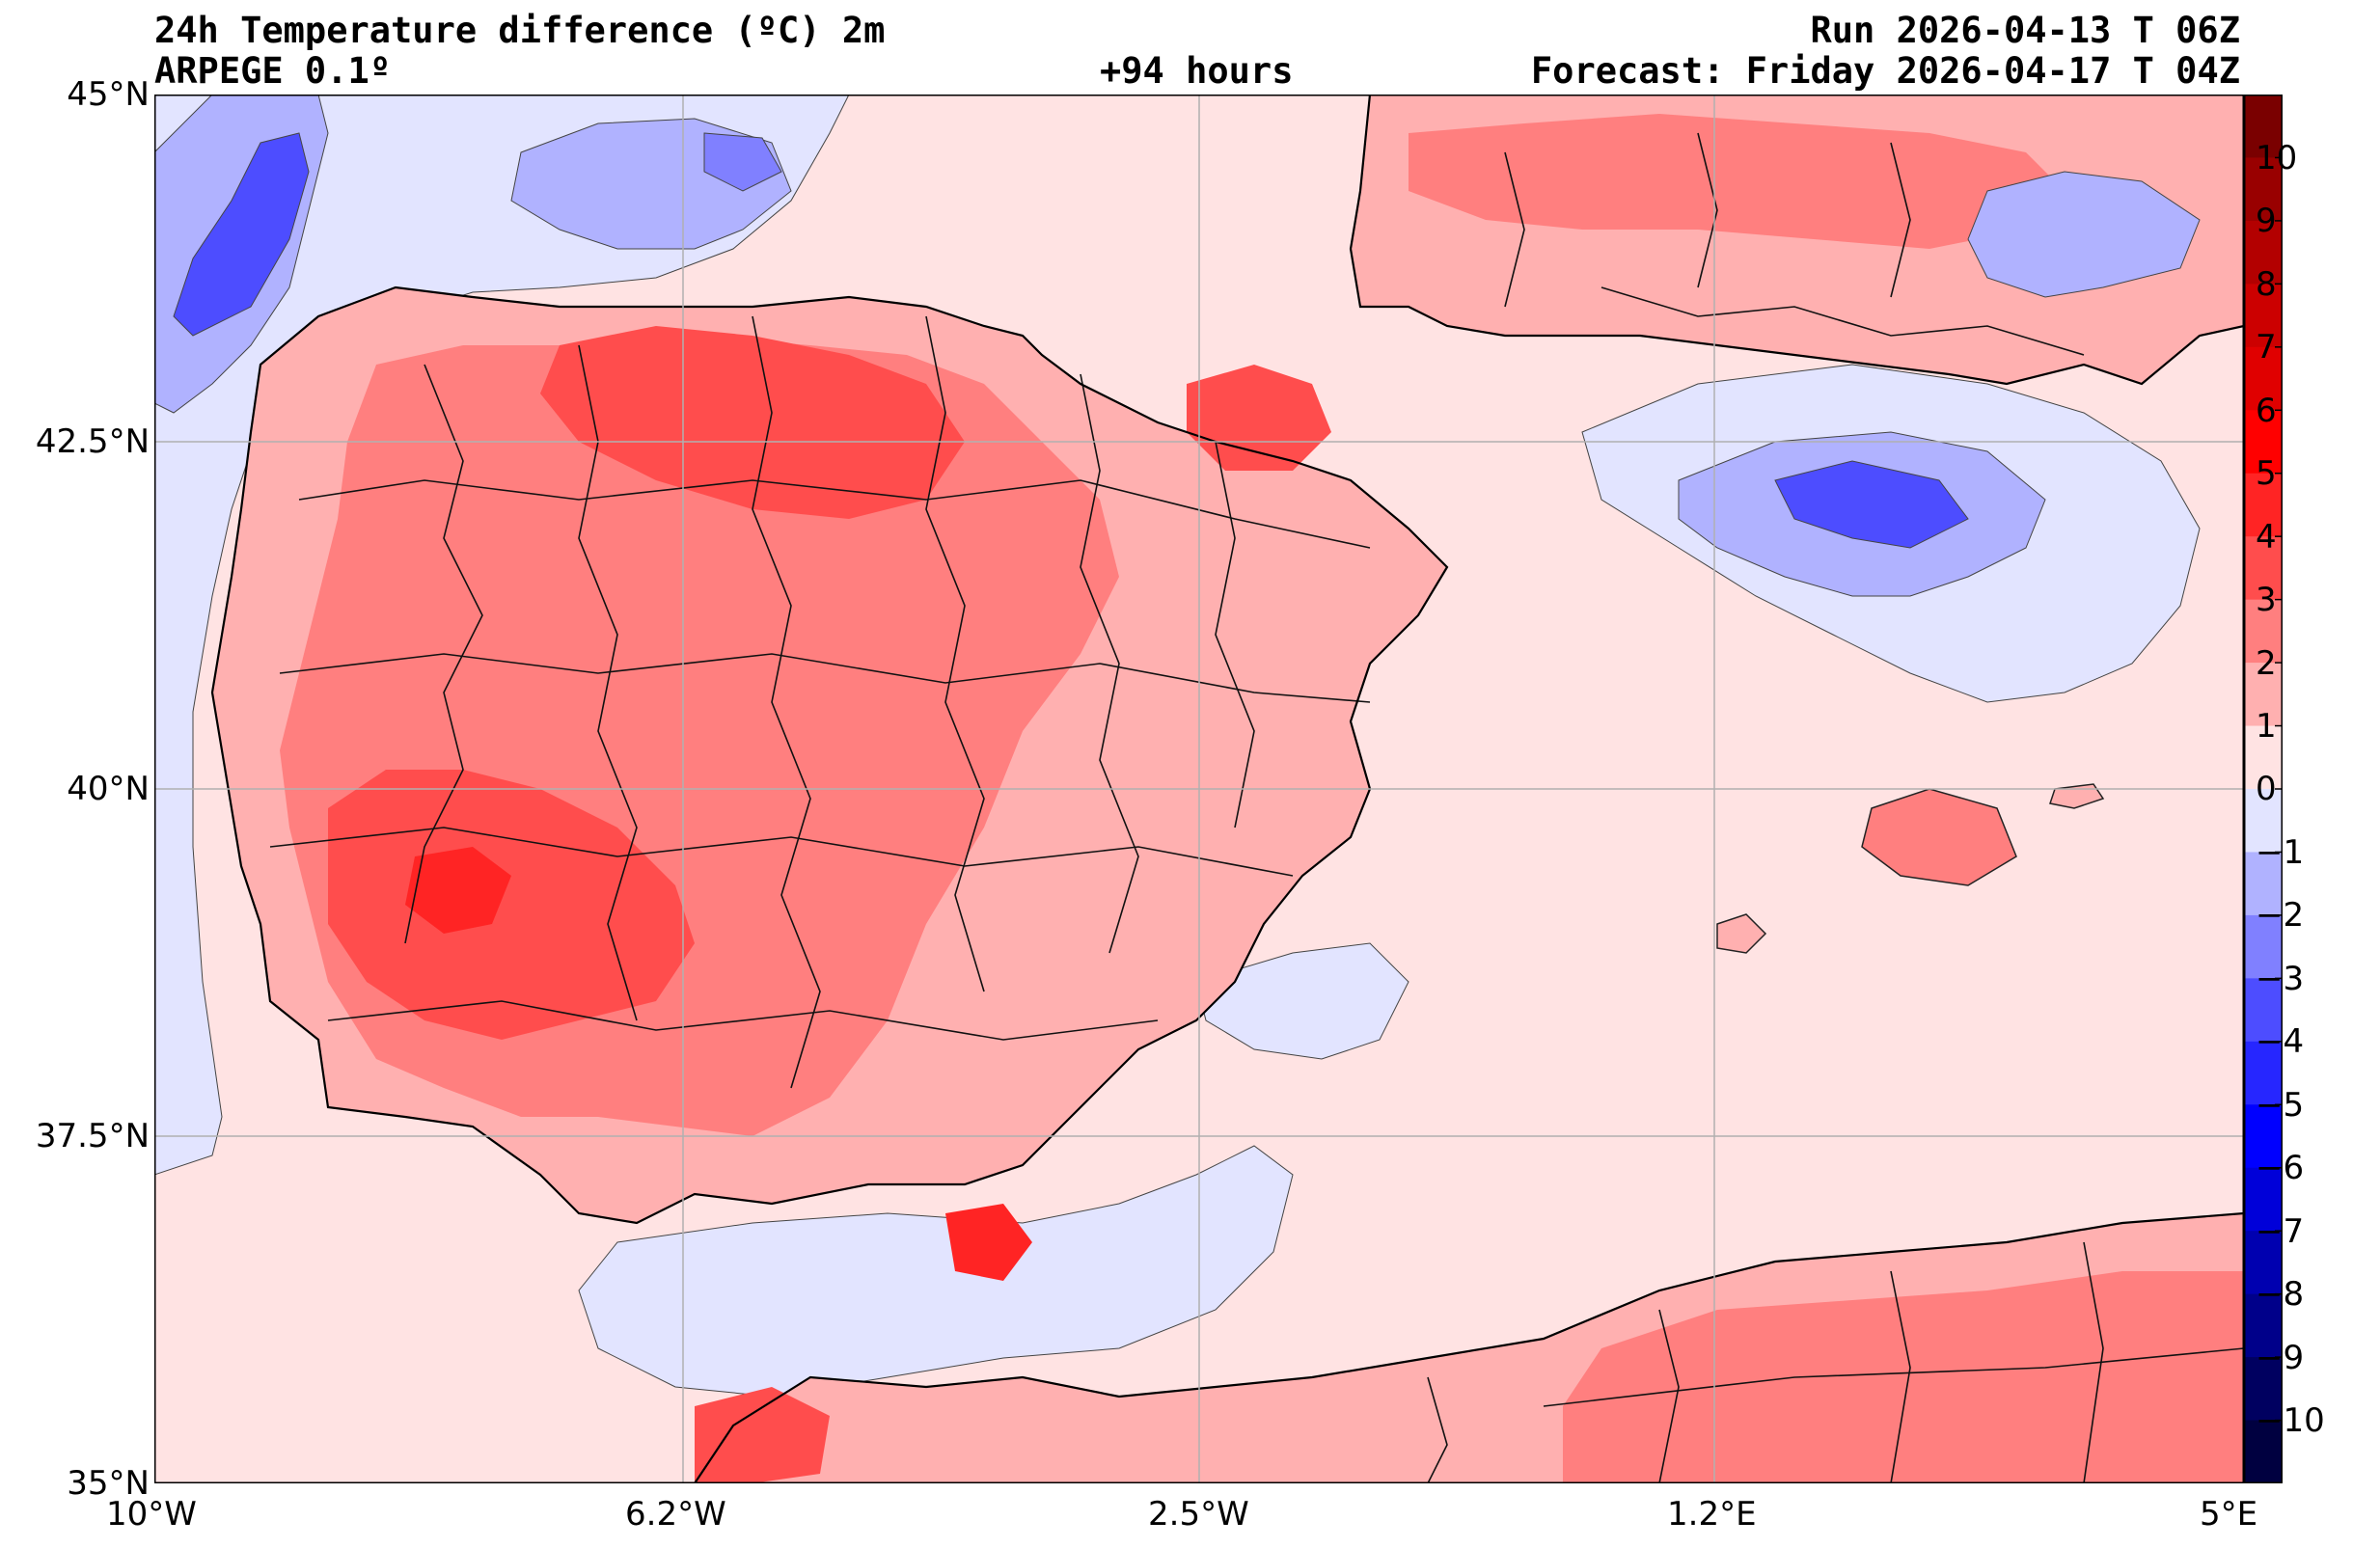  Describe the element at coordinates (1742, 934) in the screenshot. I see `ibiza-island` at that location.